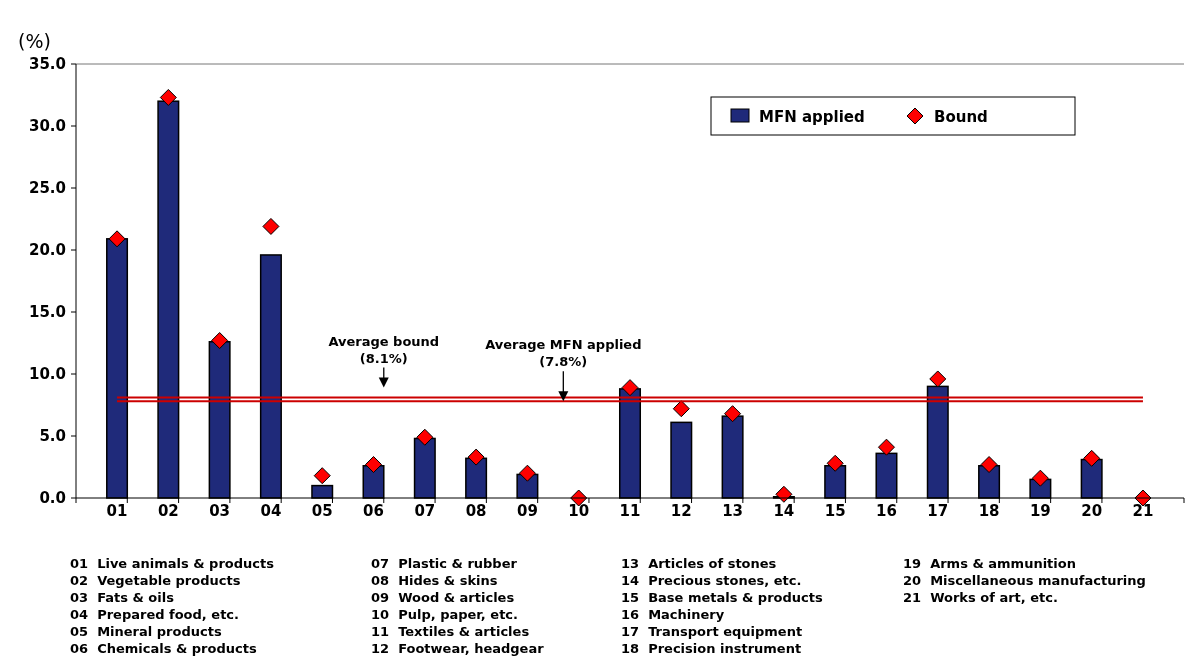 The height and width of the screenshot is (672, 1198). I want to click on y-axis-title: (%), so click(34, 40).